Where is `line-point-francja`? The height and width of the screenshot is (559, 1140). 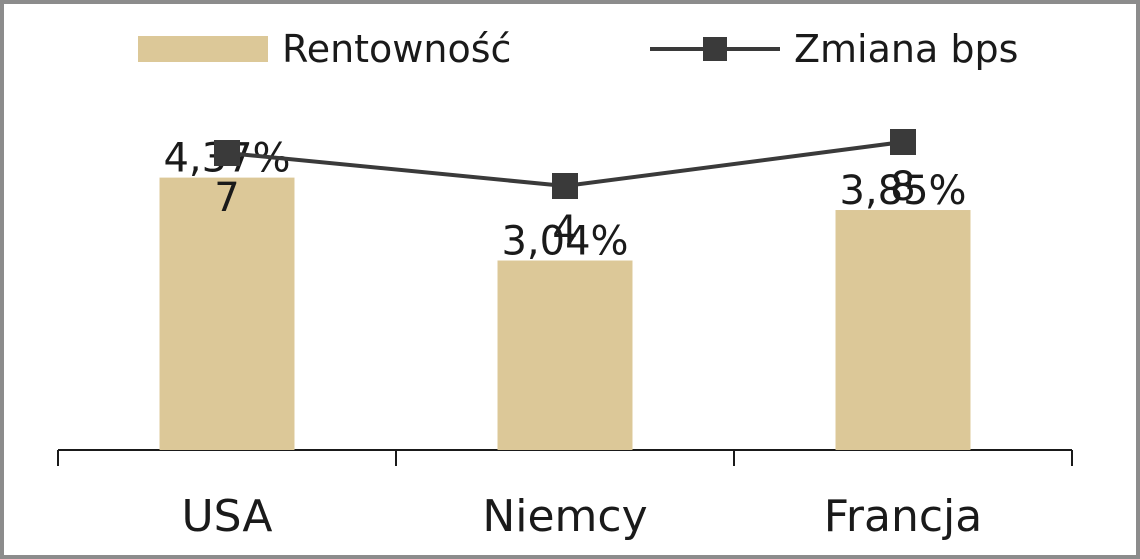
line-point-francja is located at coordinates (903, 142).